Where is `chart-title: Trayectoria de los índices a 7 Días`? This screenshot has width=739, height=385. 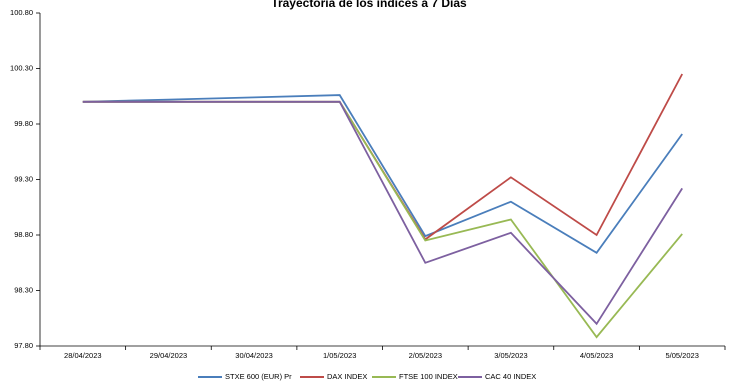
chart-title: Trayectoria de los índices a 7 Días is located at coordinates (369, 5).